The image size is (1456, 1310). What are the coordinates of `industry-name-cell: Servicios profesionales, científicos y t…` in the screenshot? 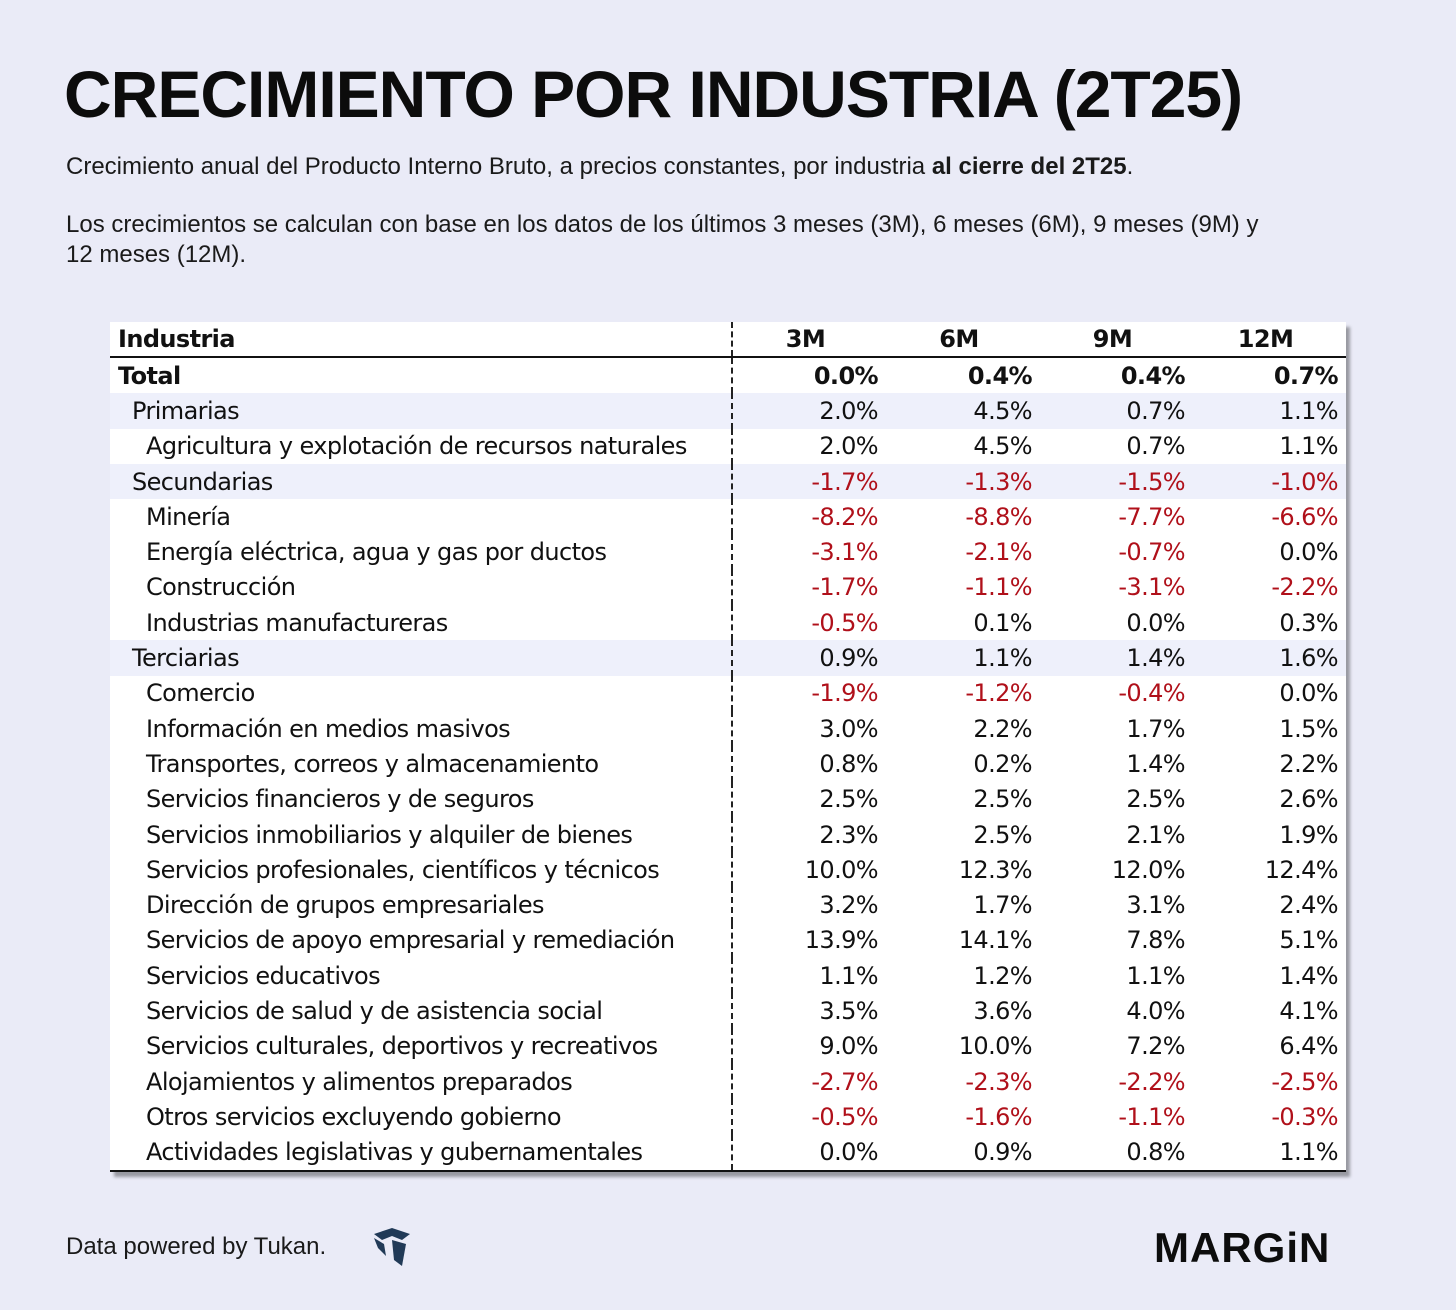 It's located at (421, 870).